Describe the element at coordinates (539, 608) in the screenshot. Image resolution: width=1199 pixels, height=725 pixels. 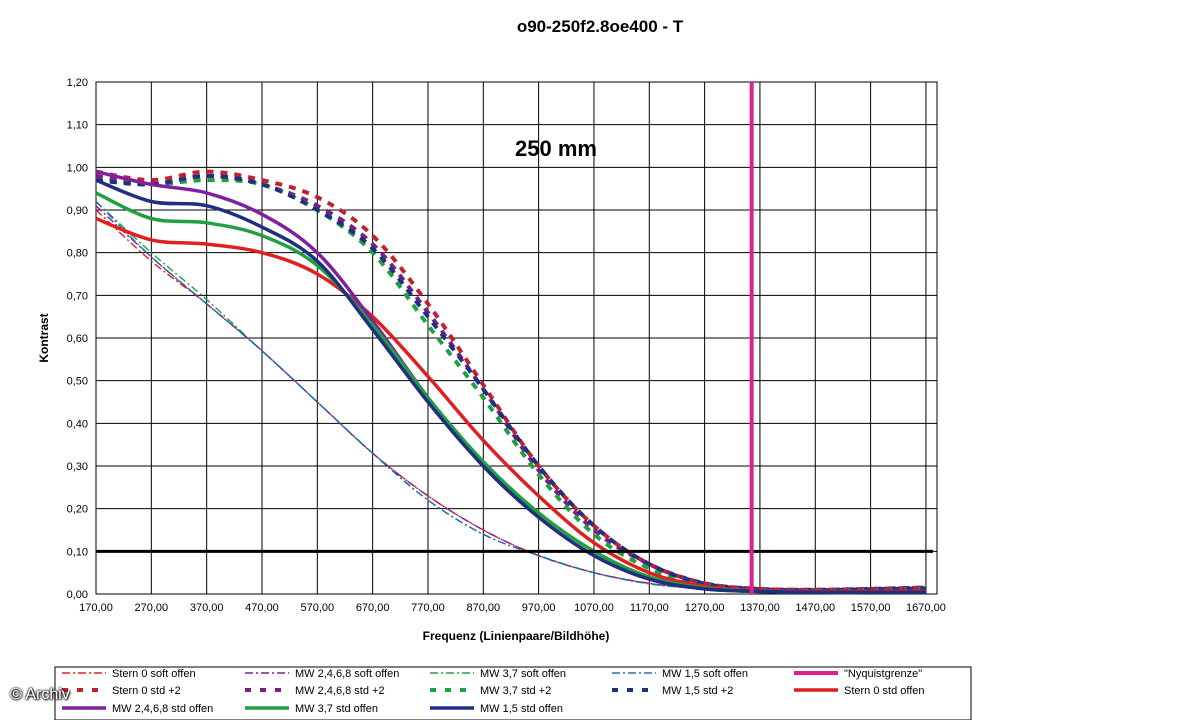
I see `x-tick-label: 970,00` at that location.